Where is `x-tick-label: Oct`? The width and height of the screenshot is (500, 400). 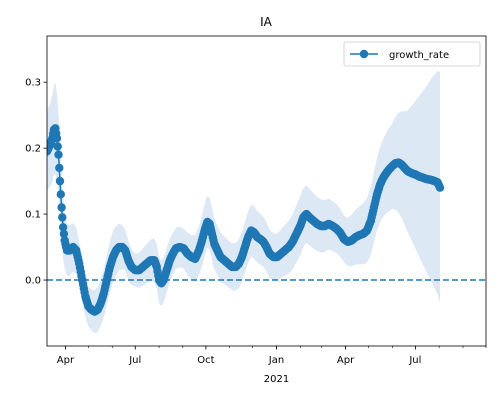
x-tick-label: Oct is located at coordinates (205, 360).